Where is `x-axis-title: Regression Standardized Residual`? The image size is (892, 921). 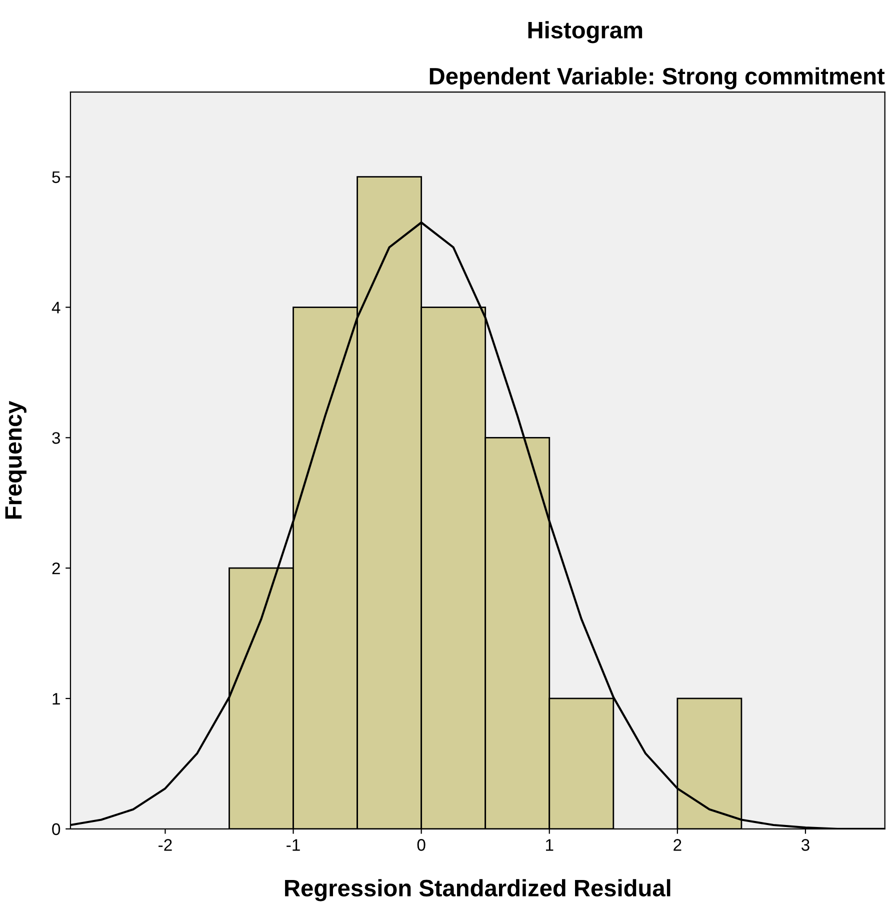
x-axis-title: Regression Standardized Residual is located at coordinates (477, 890).